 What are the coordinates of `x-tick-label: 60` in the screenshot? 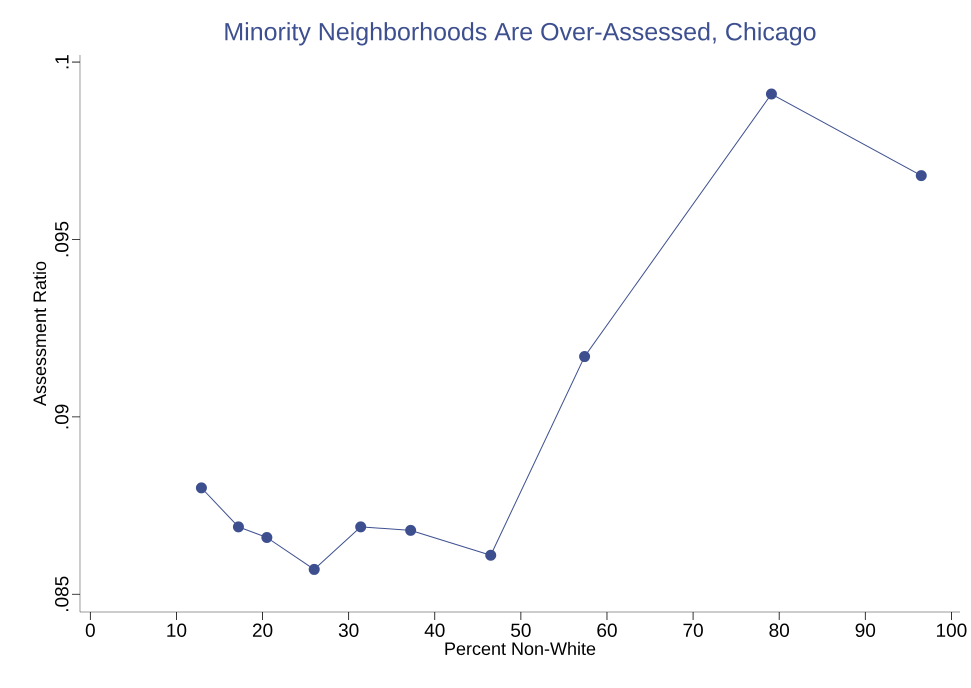 It's located at (607, 630).